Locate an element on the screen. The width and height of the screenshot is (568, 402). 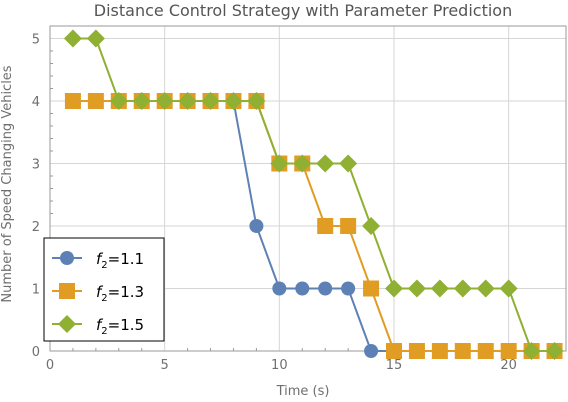
y-tick-label: 4 is located at coordinates (36, 102).